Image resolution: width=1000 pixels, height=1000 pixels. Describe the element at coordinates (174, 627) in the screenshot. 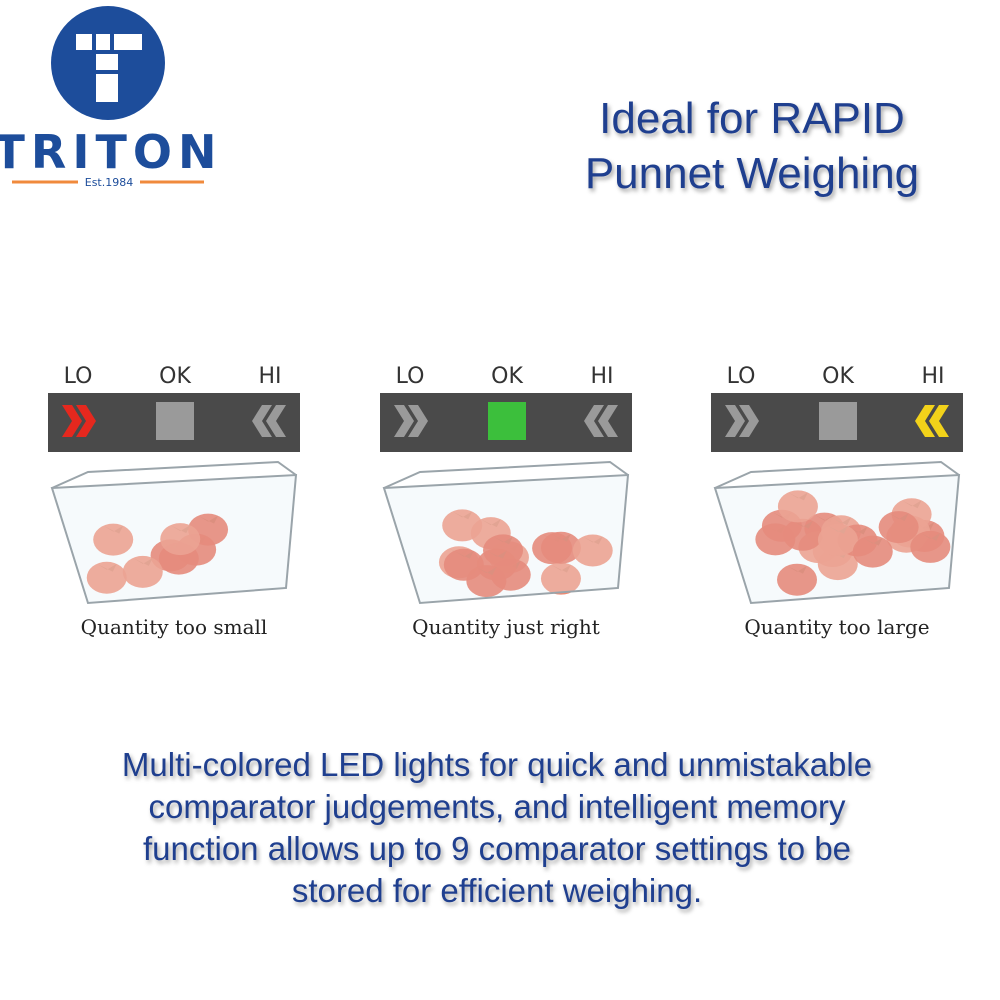

I see `caption: Quantity too small` at that location.